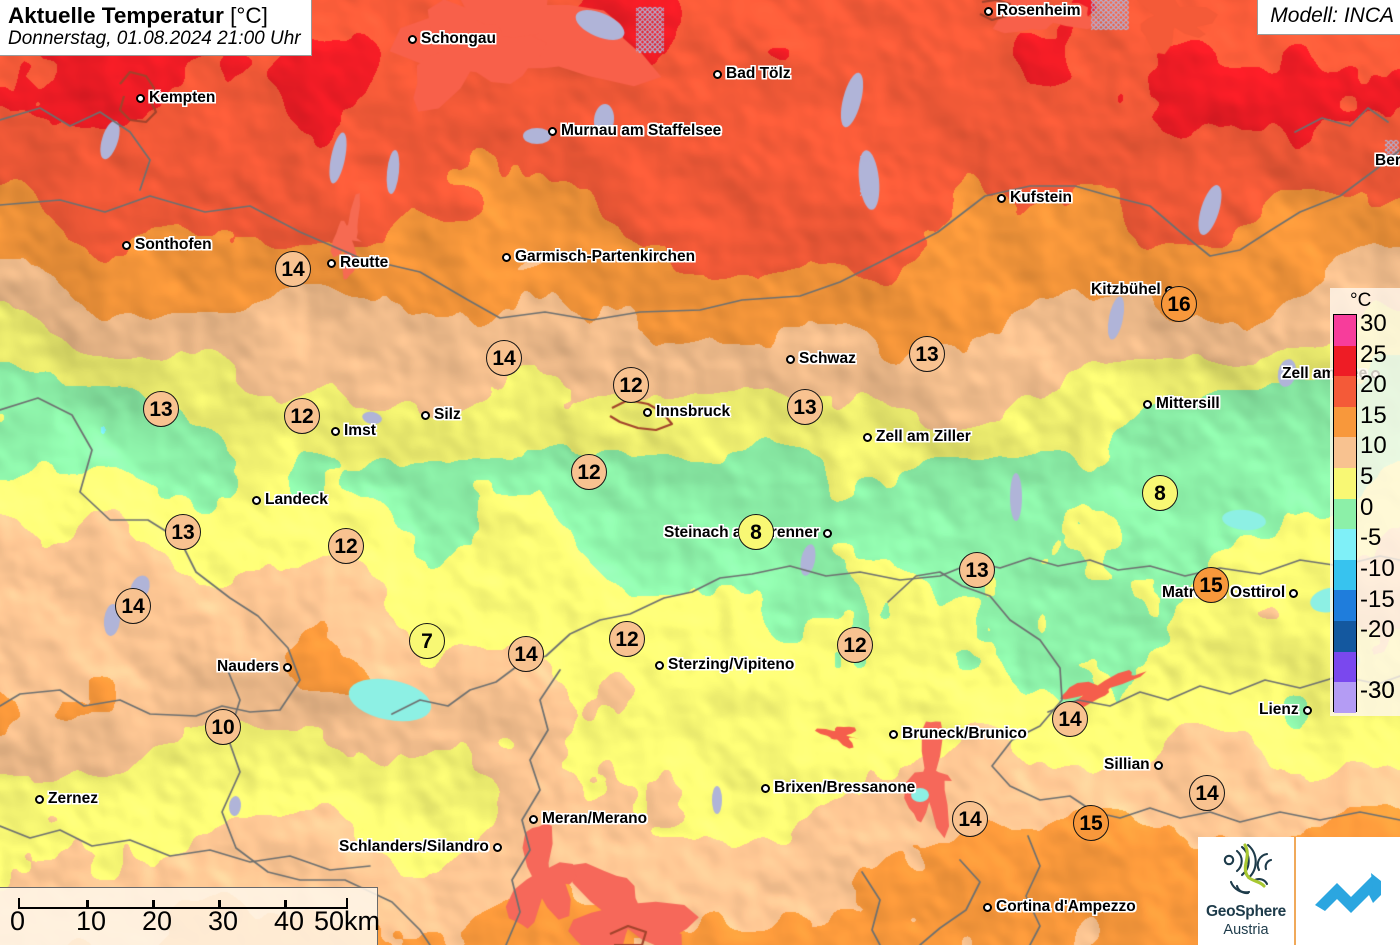 The width and height of the screenshot is (1400, 945). Describe the element at coordinates (1246, 930) in the screenshot. I see `geosphere-logo-line2: Austria` at that location.